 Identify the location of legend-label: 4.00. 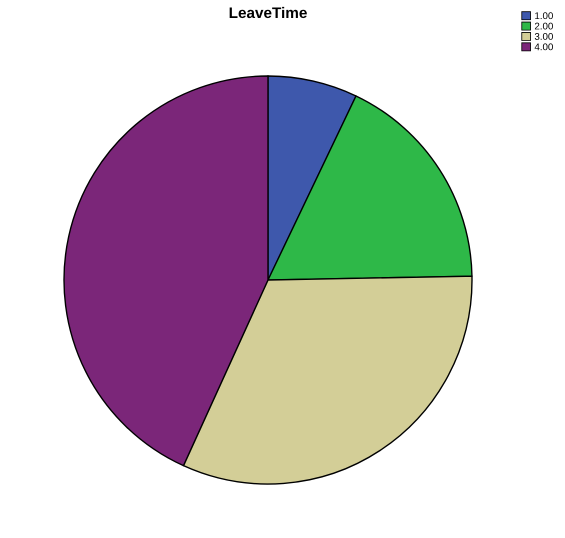
(543, 46).